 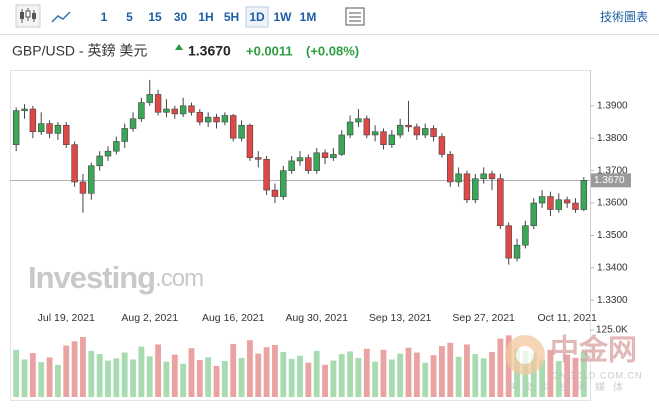 I want to click on interval-button: 5H, so click(x=231, y=17).